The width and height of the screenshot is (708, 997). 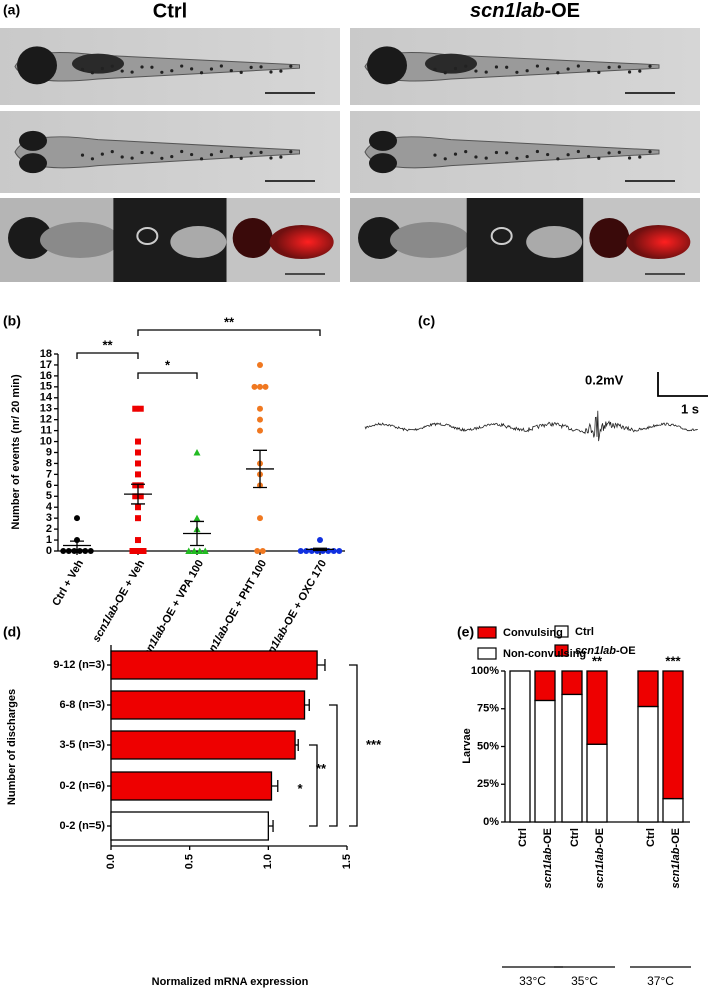 What do you see at coordinates (190, 861) in the screenshot?
I see `x-tick-label: 0.5` at bounding box center [190, 861].